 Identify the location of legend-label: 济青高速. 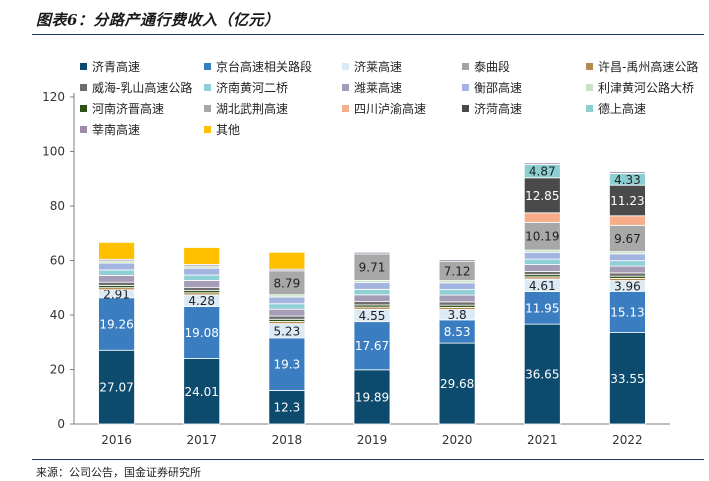
(116, 67).